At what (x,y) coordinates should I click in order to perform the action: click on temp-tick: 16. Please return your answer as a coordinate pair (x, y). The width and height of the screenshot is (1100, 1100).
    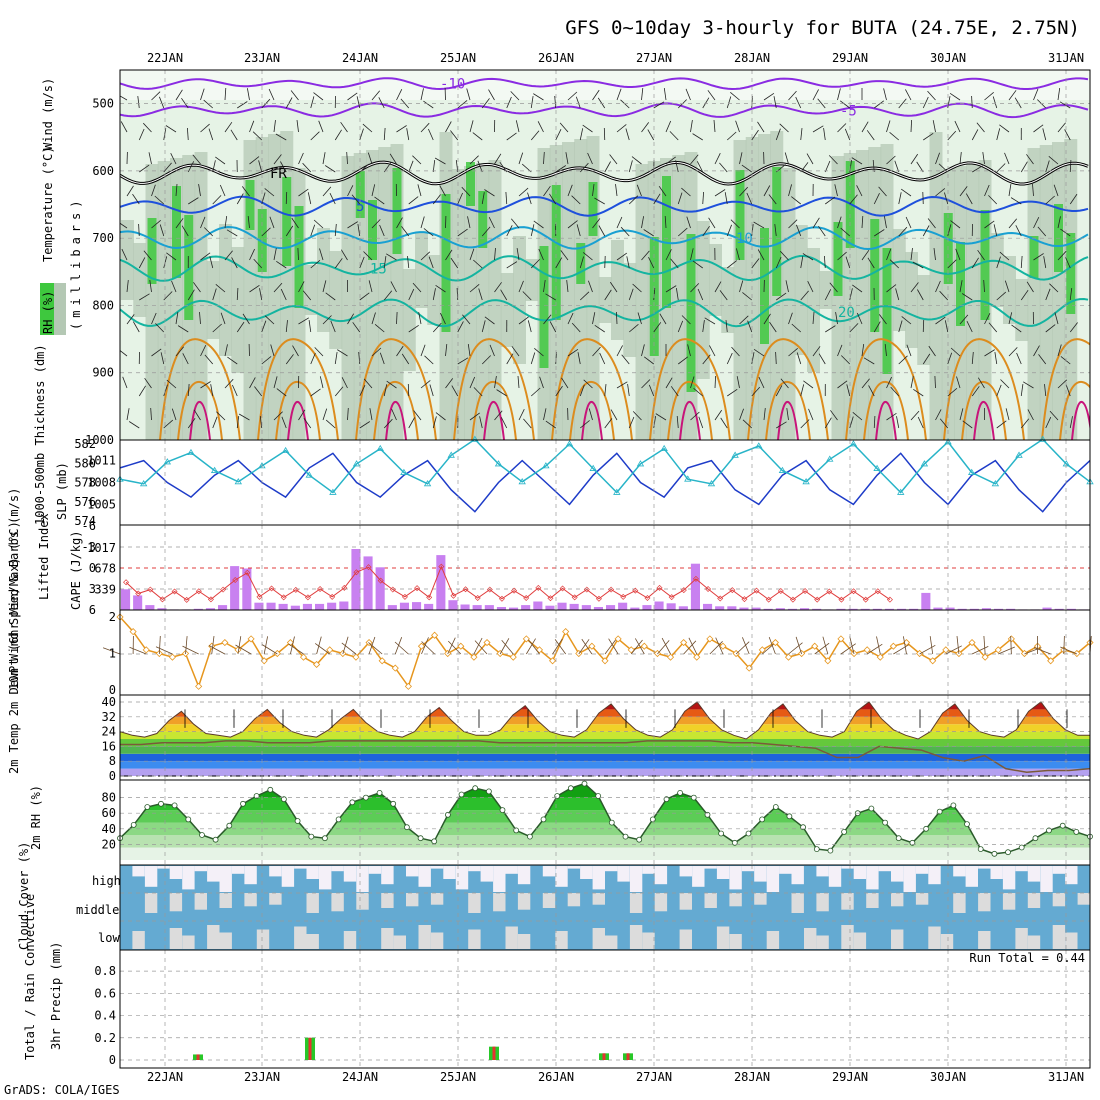
    Looking at the image, I should click on (109, 746).